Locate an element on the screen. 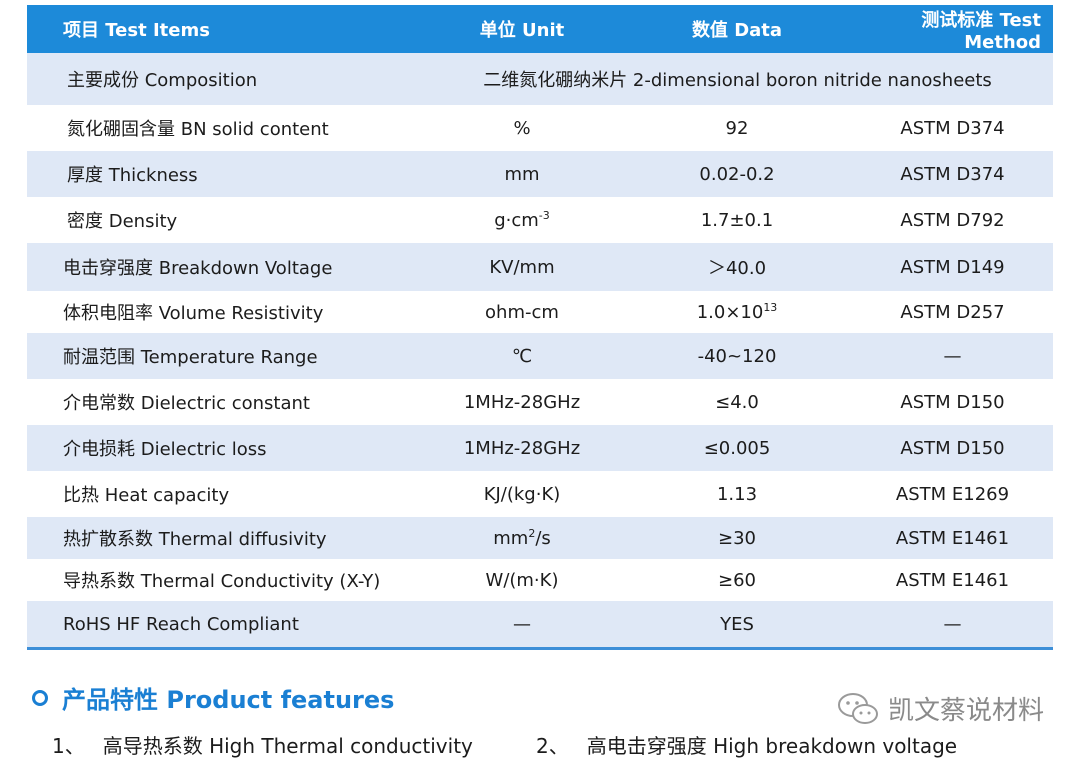 The height and width of the screenshot is (759, 1083). cell-unit: KJ/(kg·K) is located at coordinates (522, 494).